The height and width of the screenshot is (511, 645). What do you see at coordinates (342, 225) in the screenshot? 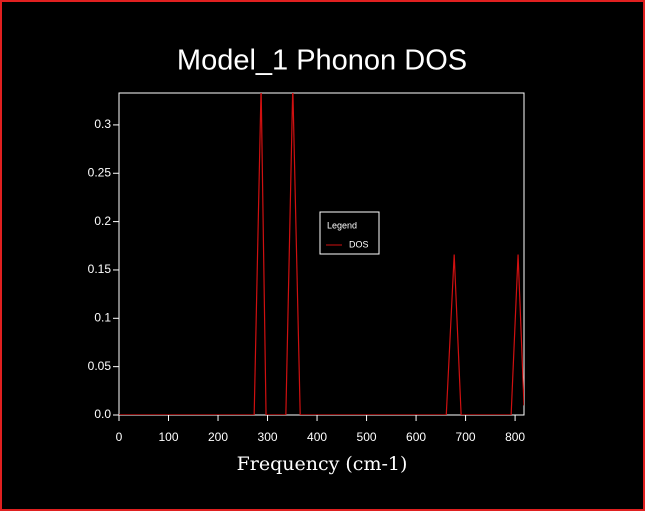
I see `legend-title: Legend` at bounding box center [342, 225].